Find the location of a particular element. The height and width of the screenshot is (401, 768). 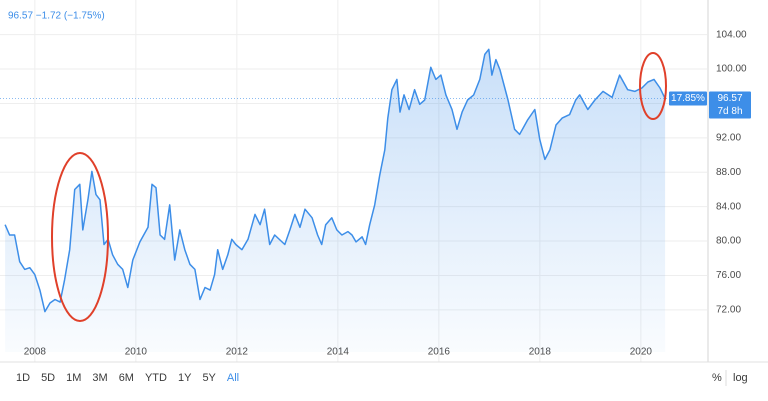

x-tick-label: 2008 is located at coordinates (35, 352).